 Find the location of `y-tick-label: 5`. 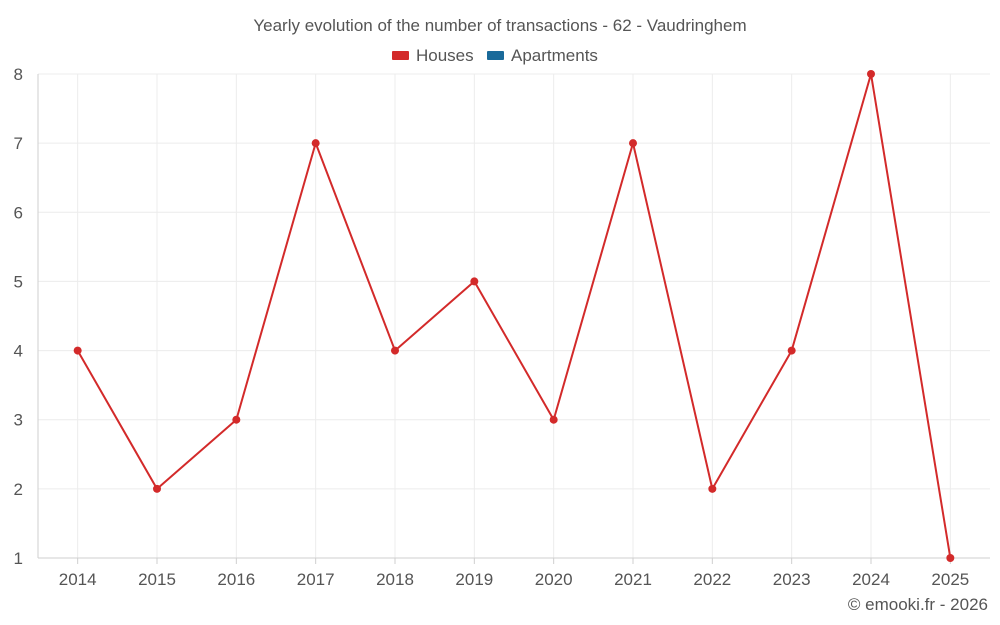

y-tick-label: 5 is located at coordinates (18, 281).